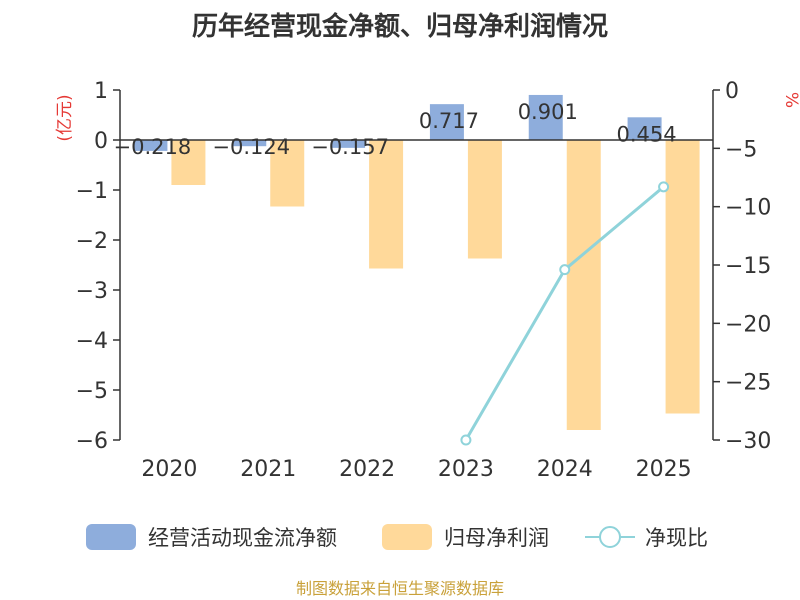 The image size is (800, 600). What do you see at coordinates (92, 191) in the screenshot?
I see `tick-label-left-2: −1` at bounding box center [92, 191].